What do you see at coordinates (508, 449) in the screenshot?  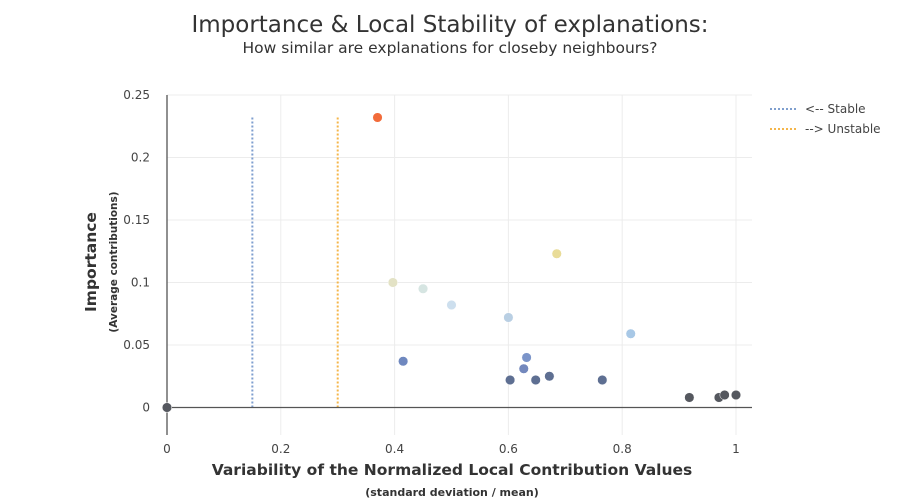 I see `x-tick-label: 0.6` at bounding box center [508, 449].